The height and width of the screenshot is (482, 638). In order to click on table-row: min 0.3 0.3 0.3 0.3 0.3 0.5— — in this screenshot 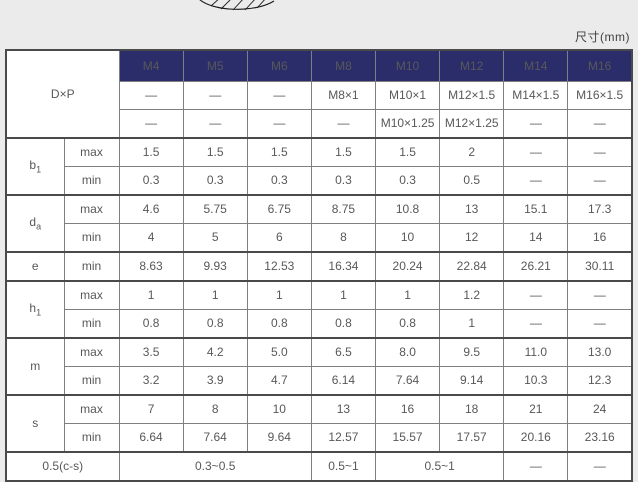, I will do `click(319, 180)`.